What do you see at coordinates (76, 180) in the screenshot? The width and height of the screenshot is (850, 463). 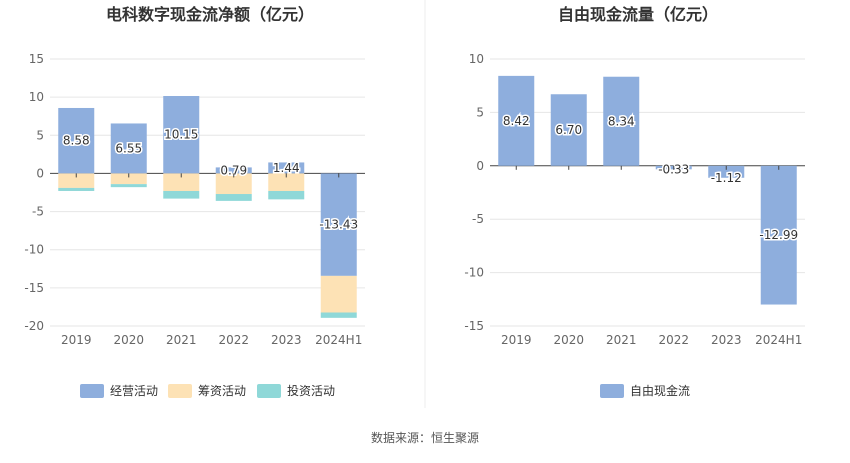 I see `bar-筹资活动-2019` at bounding box center [76, 180].